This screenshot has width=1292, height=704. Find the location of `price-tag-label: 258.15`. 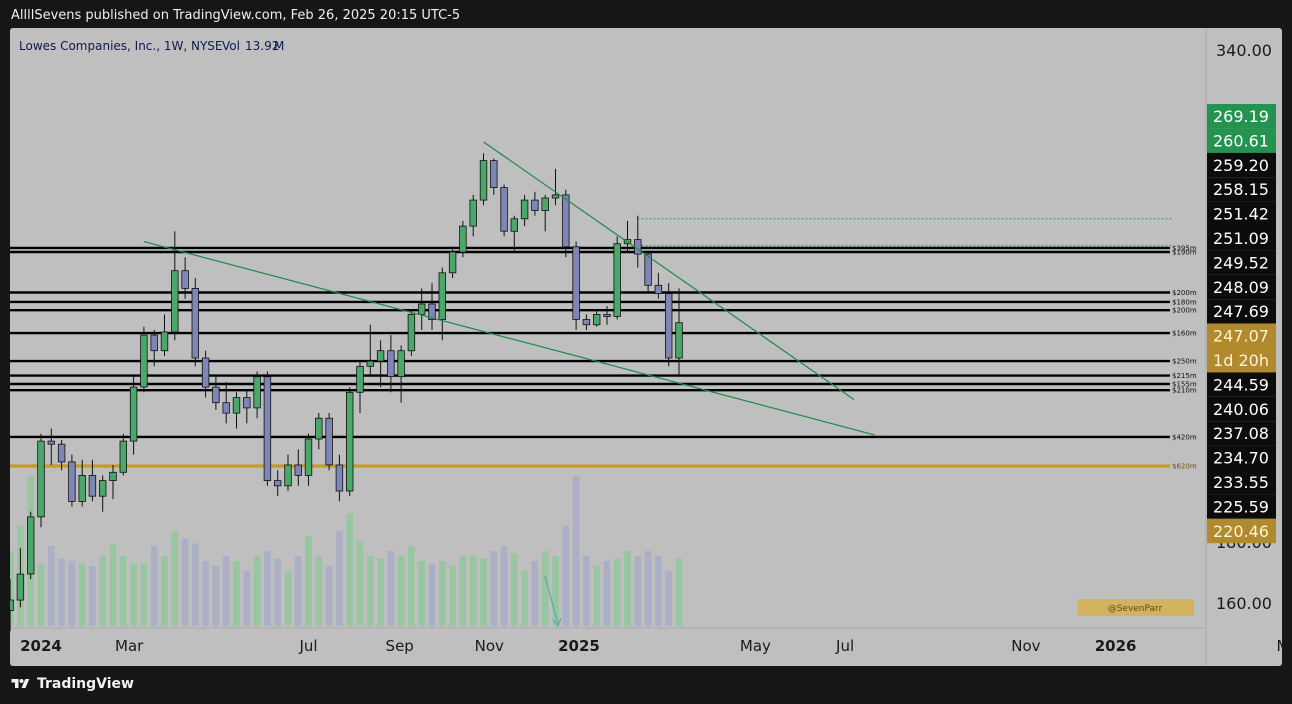

price-tag-label: 258.15 is located at coordinates (1241, 189).